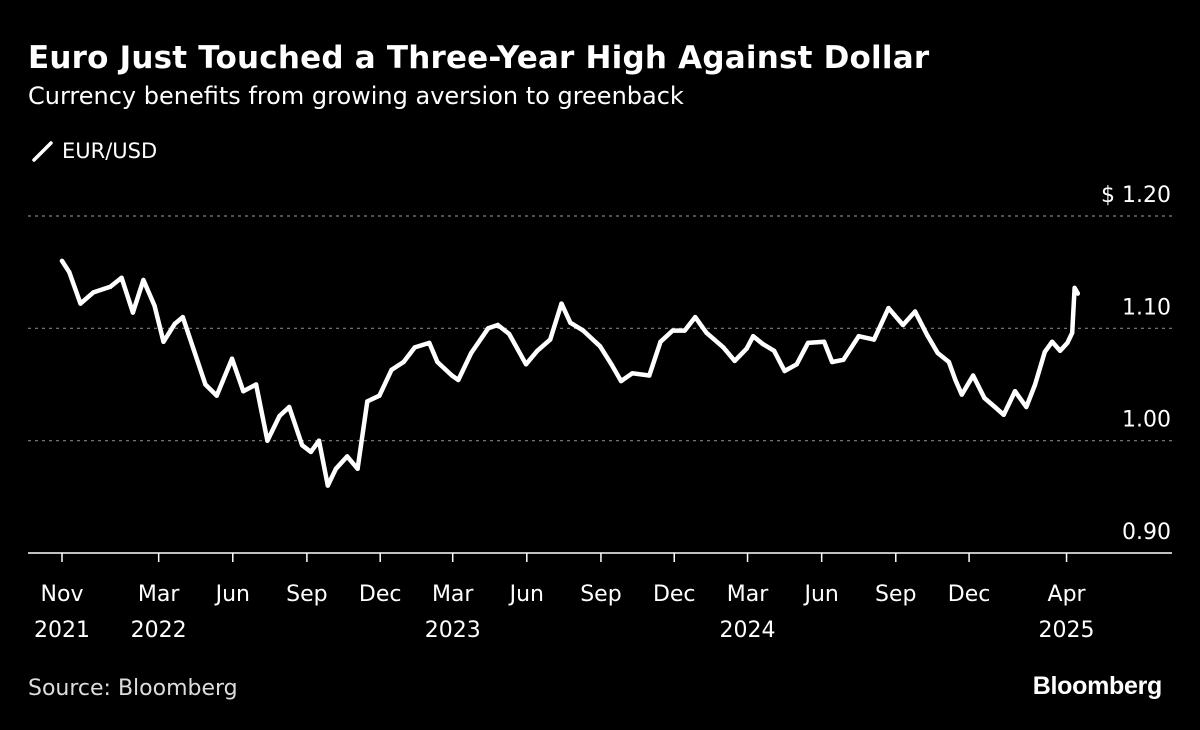 This screenshot has width=1200, height=730. Describe the element at coordinates (133, 688) in the screenshot. I see `source-note: Source: Bloomberg` at that location.